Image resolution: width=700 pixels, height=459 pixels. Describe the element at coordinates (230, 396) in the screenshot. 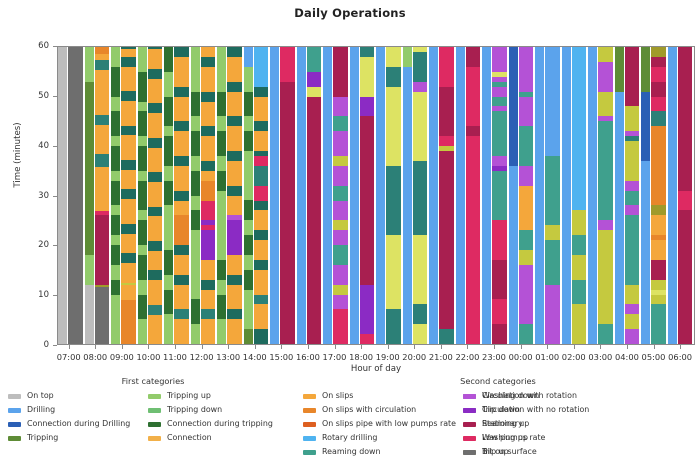

I see `legend-item: Tripping up` at that location.